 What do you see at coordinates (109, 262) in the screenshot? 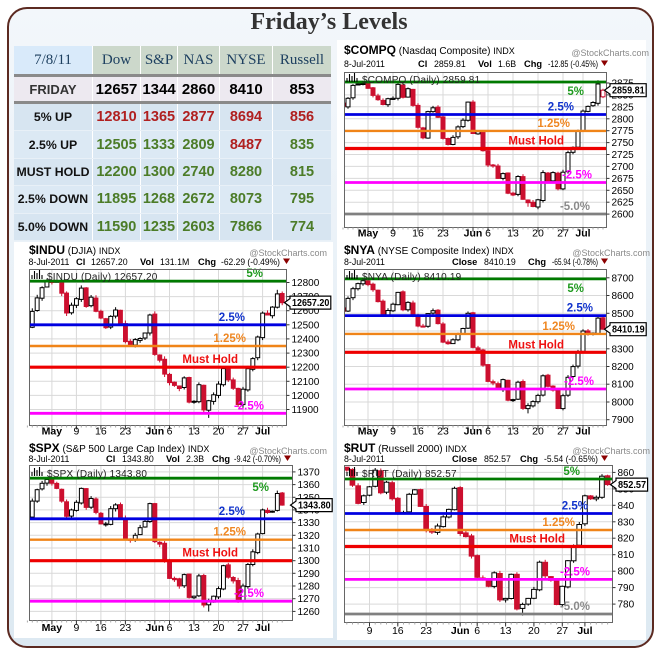
I see `svg-text: 12657.20` at bounding box center [109, 262].